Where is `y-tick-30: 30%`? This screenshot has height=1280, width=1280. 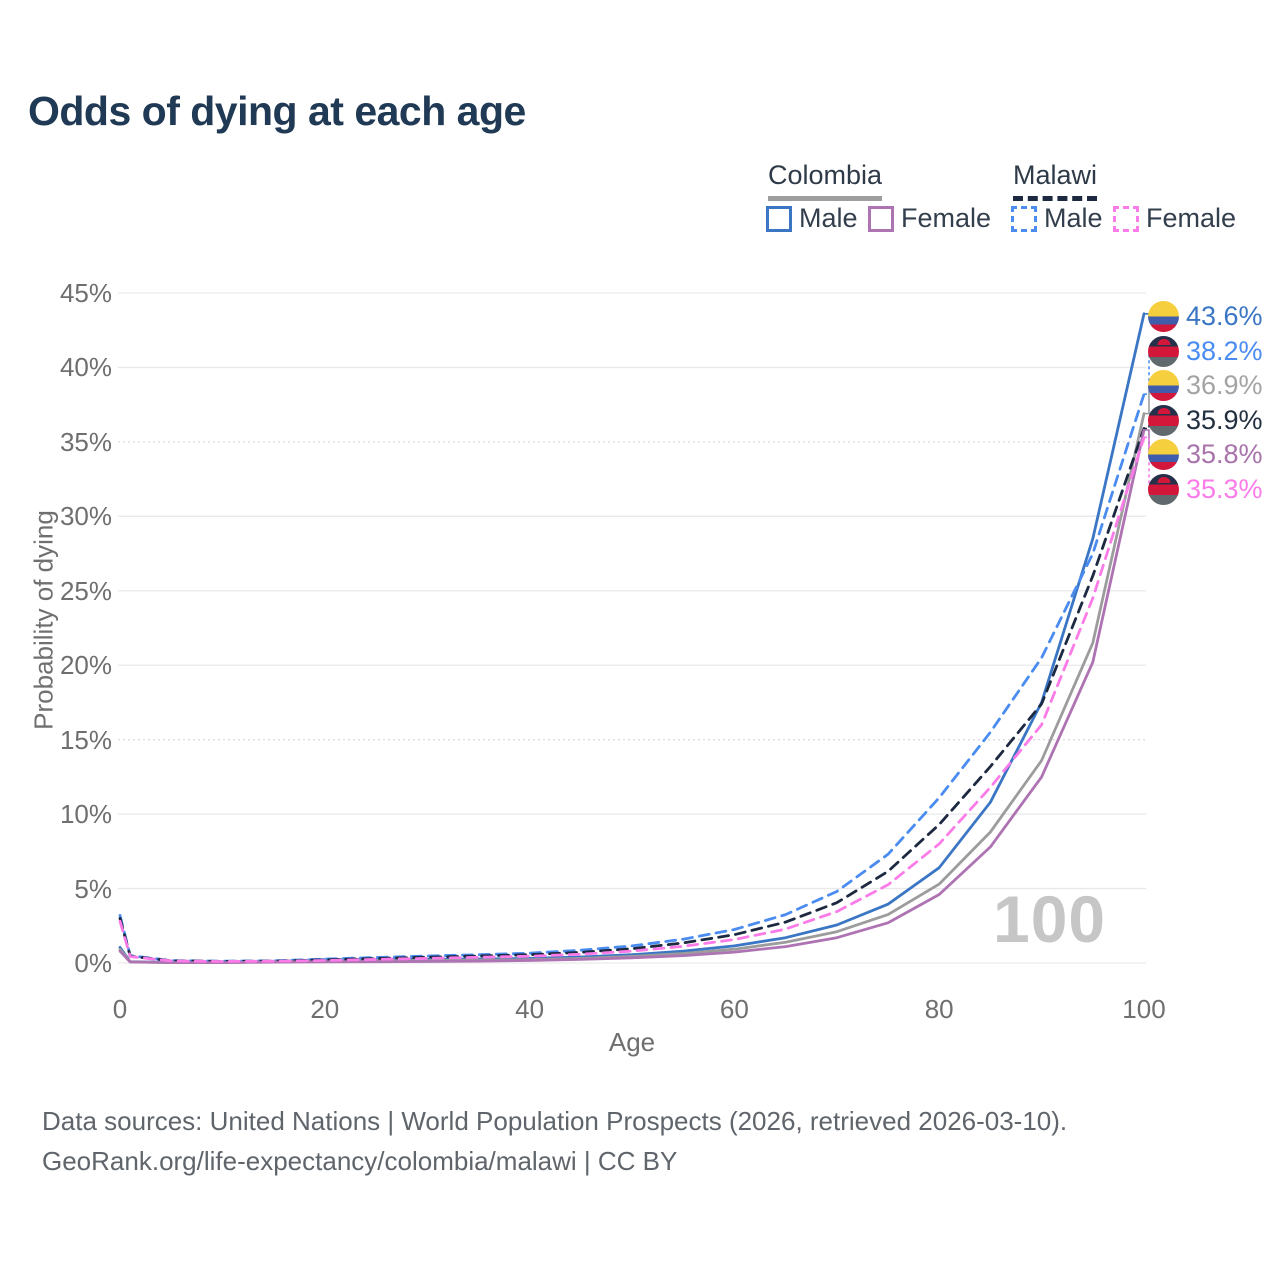 y-tick-30: 30% is located at coordinates (85, 516).